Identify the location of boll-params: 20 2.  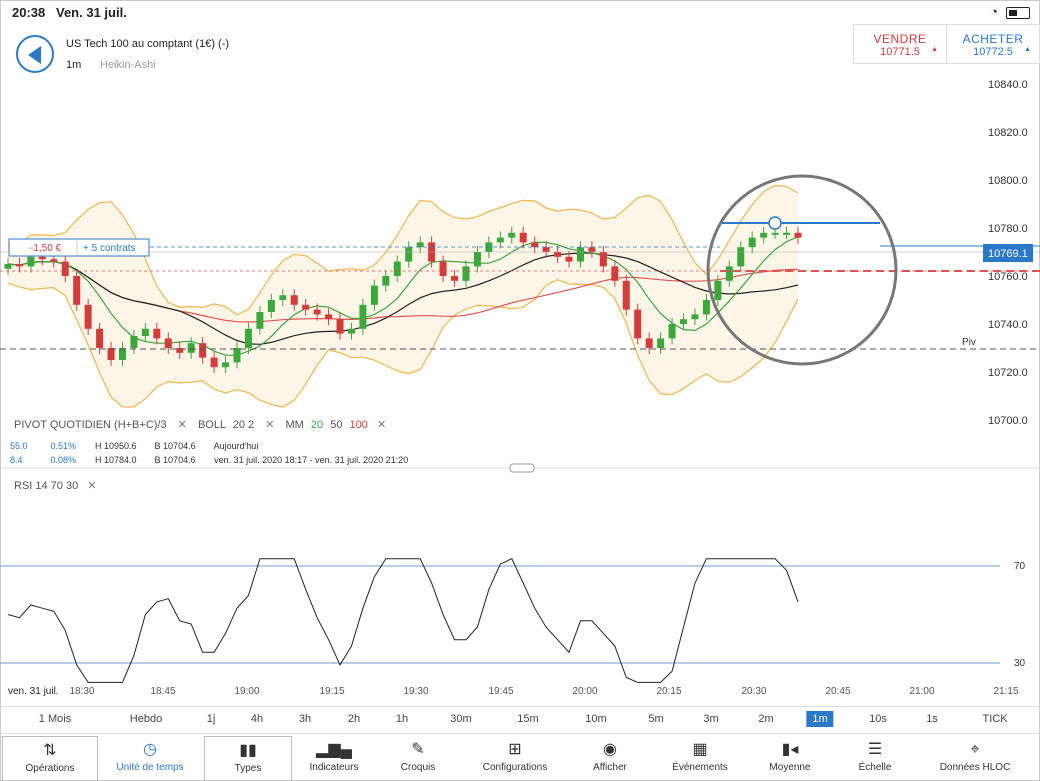
(243, 425).